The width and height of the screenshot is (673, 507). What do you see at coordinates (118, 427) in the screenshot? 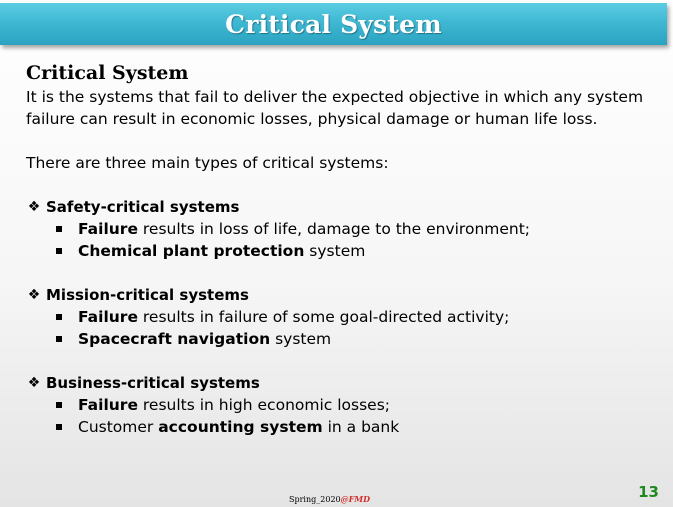
I see `item-pre: Customer` at bounding box center [118, 427].